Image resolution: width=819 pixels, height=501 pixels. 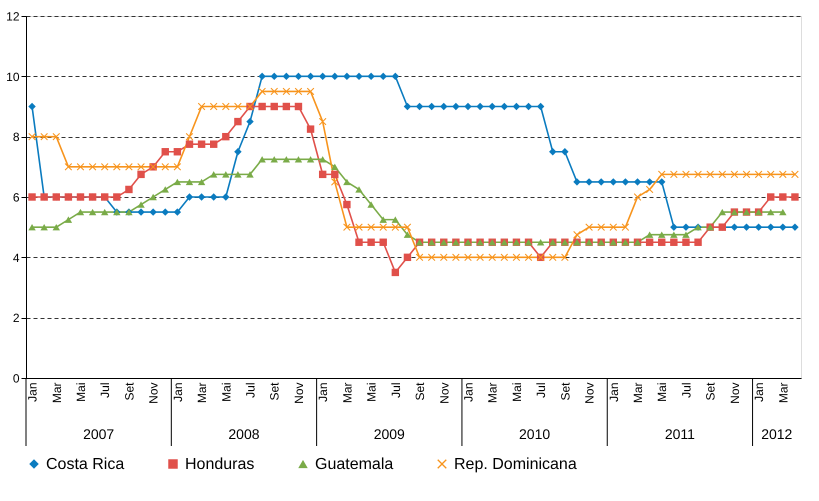 What do you see at coordinates (13, 77) in the screenshot?
I see `y-tick-label: 10` at bounding box center [13, 77].